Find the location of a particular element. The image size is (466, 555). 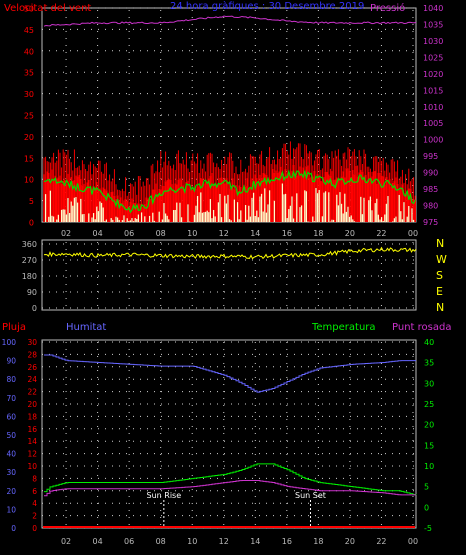

wind-time-axis: 02 04 06 08 10 12 14 16 18 20 22 00 is located at coordinates (239, 233).